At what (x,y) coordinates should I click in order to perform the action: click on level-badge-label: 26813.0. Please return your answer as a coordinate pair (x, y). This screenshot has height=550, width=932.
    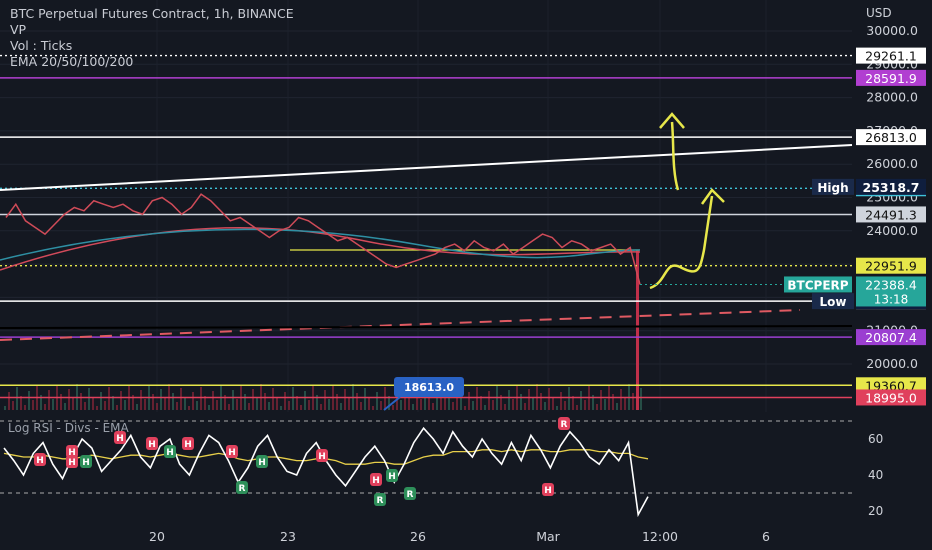
    Looking at the image, I should click on (891, 137).